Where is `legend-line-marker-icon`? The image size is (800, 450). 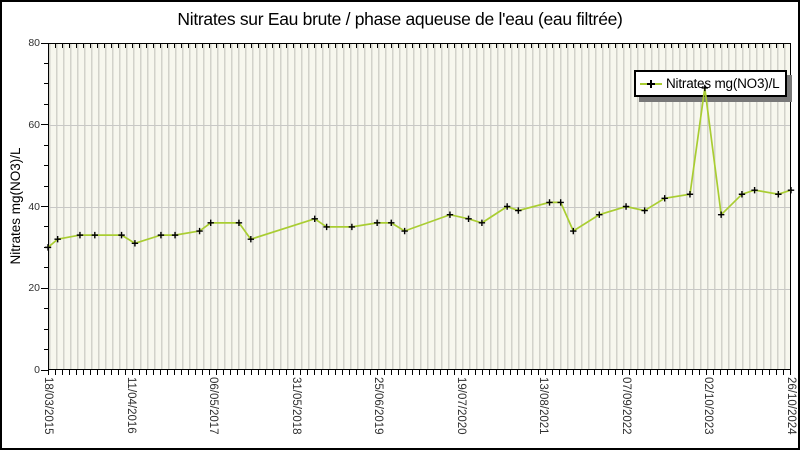
legend-line-marker-icon is located at coordinates (651, 83).